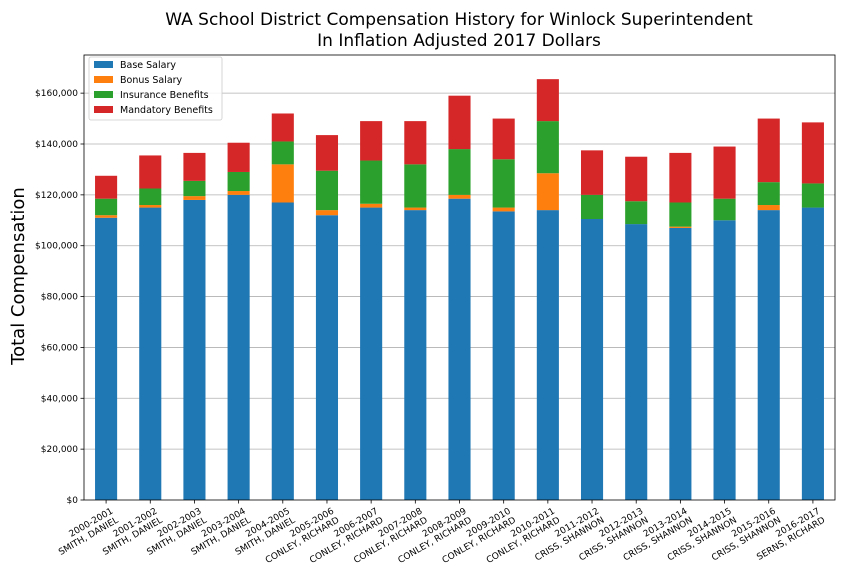 The width and height of the screenshot is (864, 576). I want to click on y-tick-label: $0, so click(73, 501).